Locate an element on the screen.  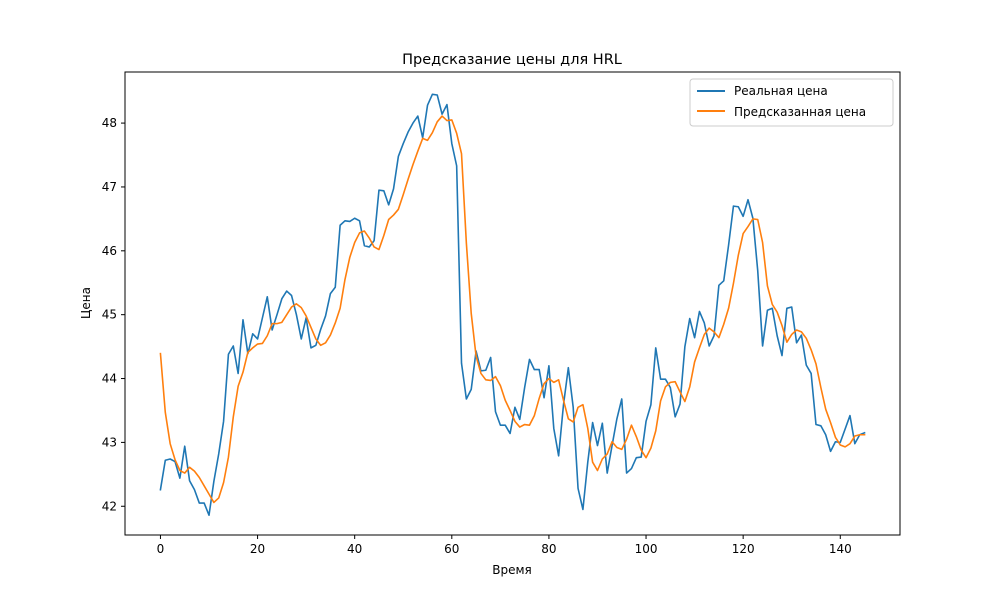
y-tick-label: 45 is located at coordinates (109, 315).